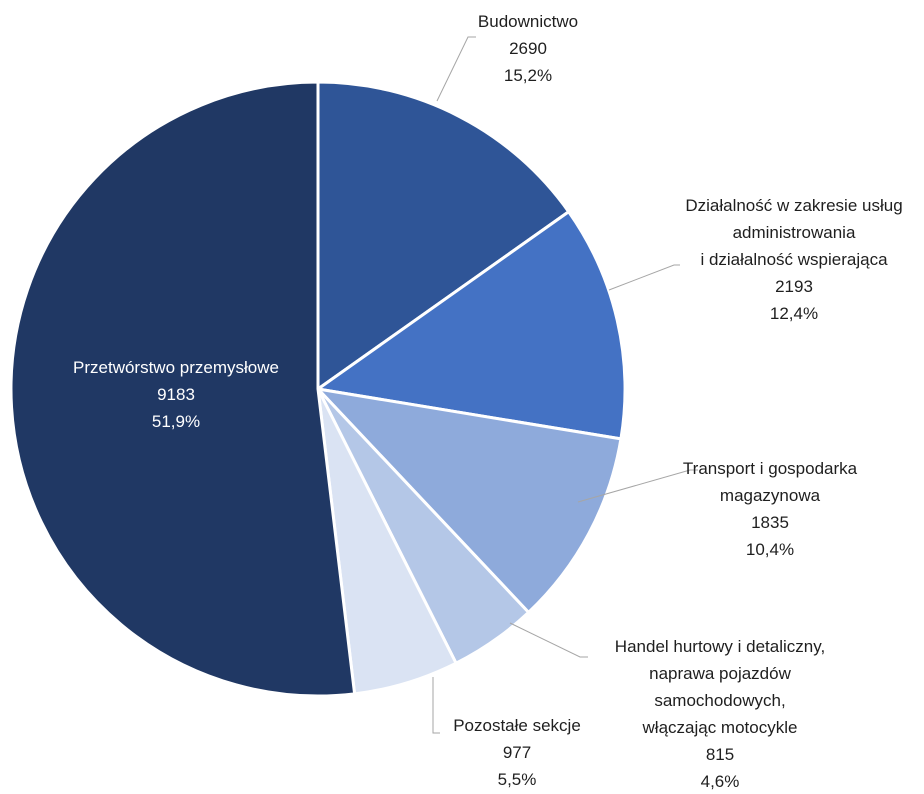  Describe the element at coordinates (720, 673) in the screenshot. I see `category-label: naprawa pojazdów` at that location.